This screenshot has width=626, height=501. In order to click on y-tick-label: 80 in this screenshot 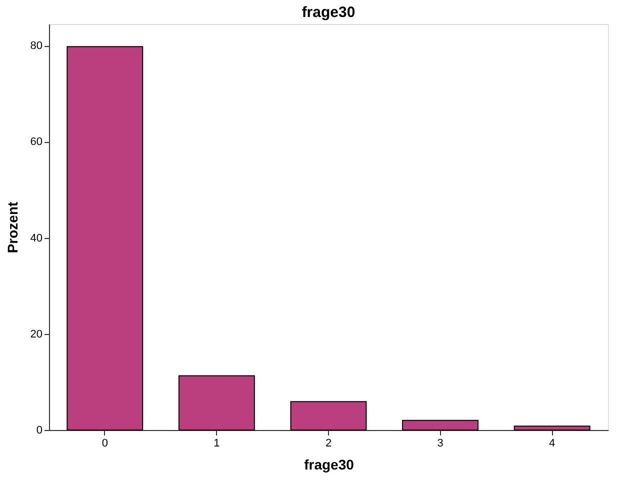, I will do `click(36, 46)`.